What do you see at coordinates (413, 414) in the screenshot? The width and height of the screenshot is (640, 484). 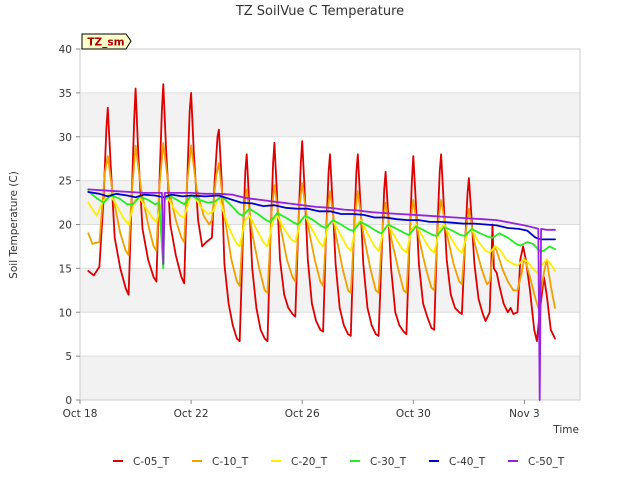 I see `x-tick-label: Oct 30` at bounding box center [413, 414].